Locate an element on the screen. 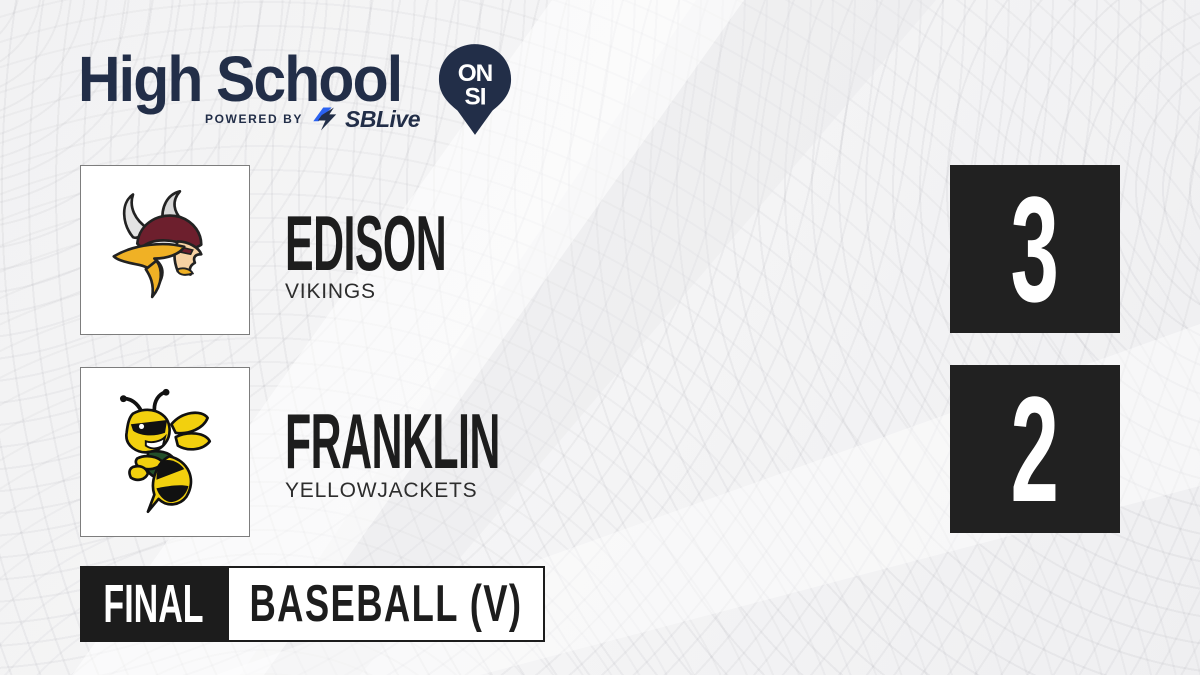 The width and height of the screenshot is (1200, 675). event-type-box: BASEBALL (V) is located at coordinates (386, 604).